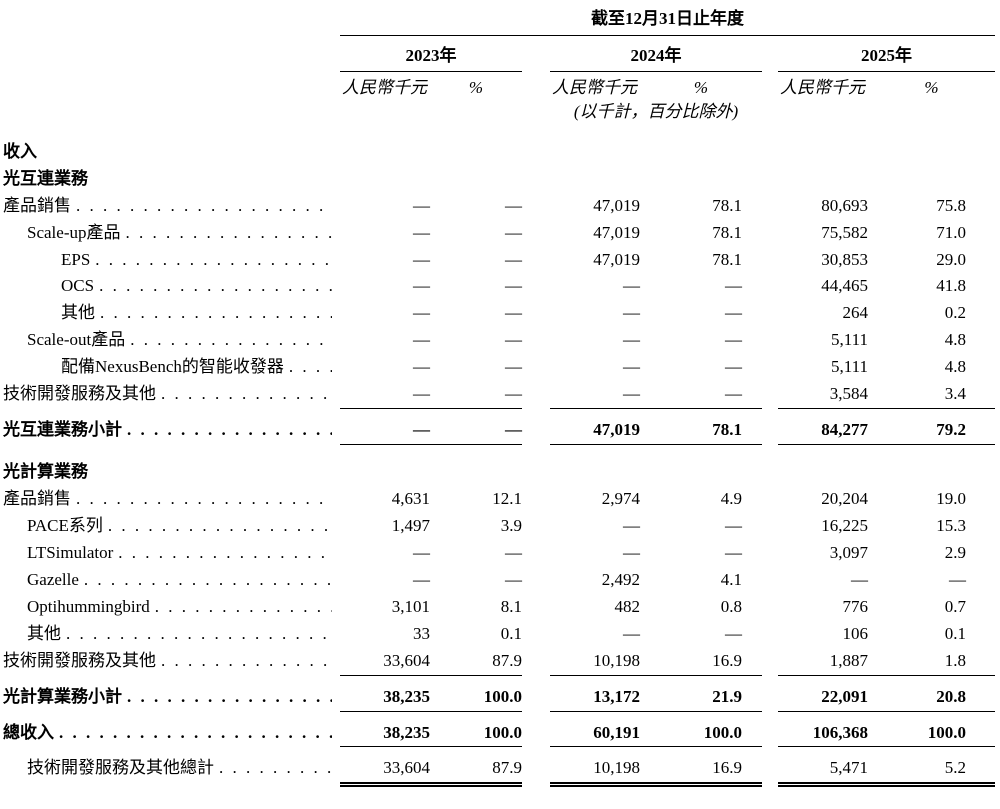 The width and height of the screenshot is (1000, 809). I want to click on row-label-text: PACE系列, so click(65, 525).